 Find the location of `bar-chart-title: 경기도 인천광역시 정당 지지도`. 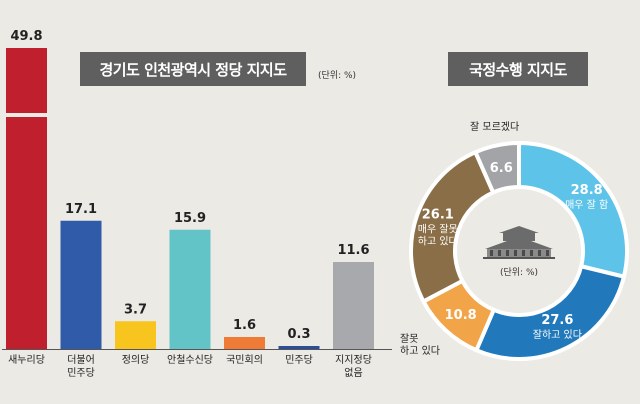

bar-chart-title: 경기도 인천광역시 정당 지지도 is located at coordinates (193, 69).